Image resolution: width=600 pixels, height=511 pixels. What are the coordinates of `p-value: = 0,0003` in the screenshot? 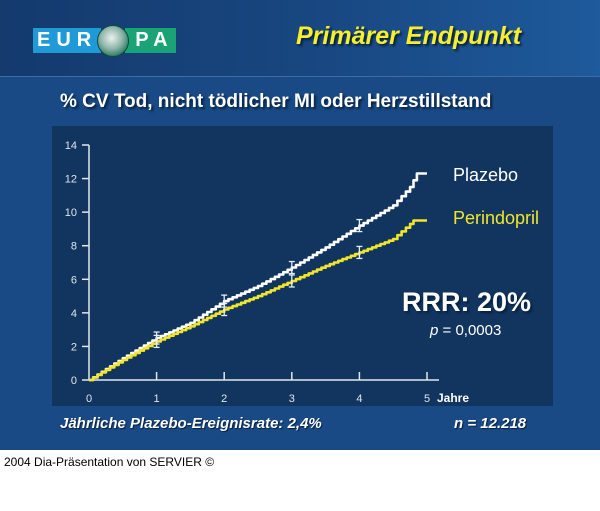 It's located at (470, 330).